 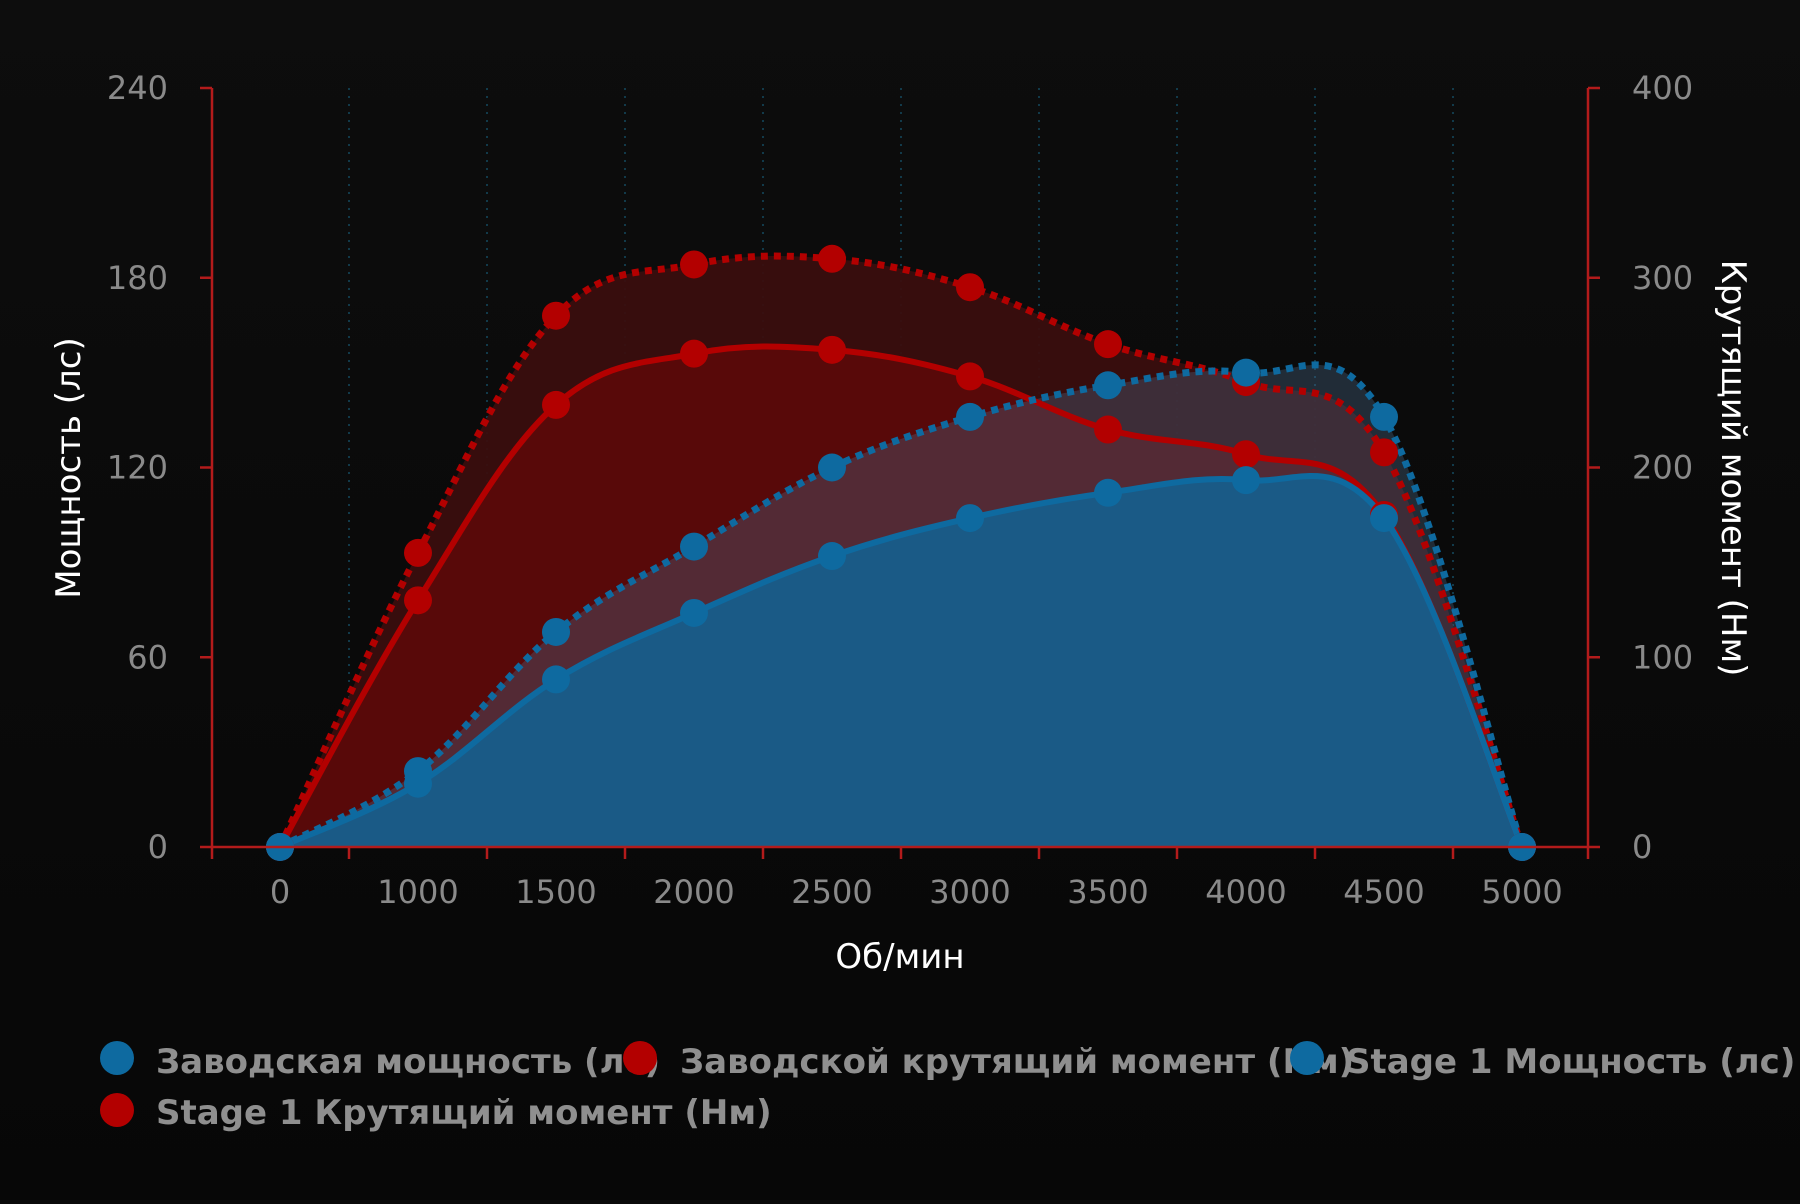 What do you see at coordinates (693, 892) in the screenshot?
I see `x-tick-label: 2000` at bounding box center [693, 892].